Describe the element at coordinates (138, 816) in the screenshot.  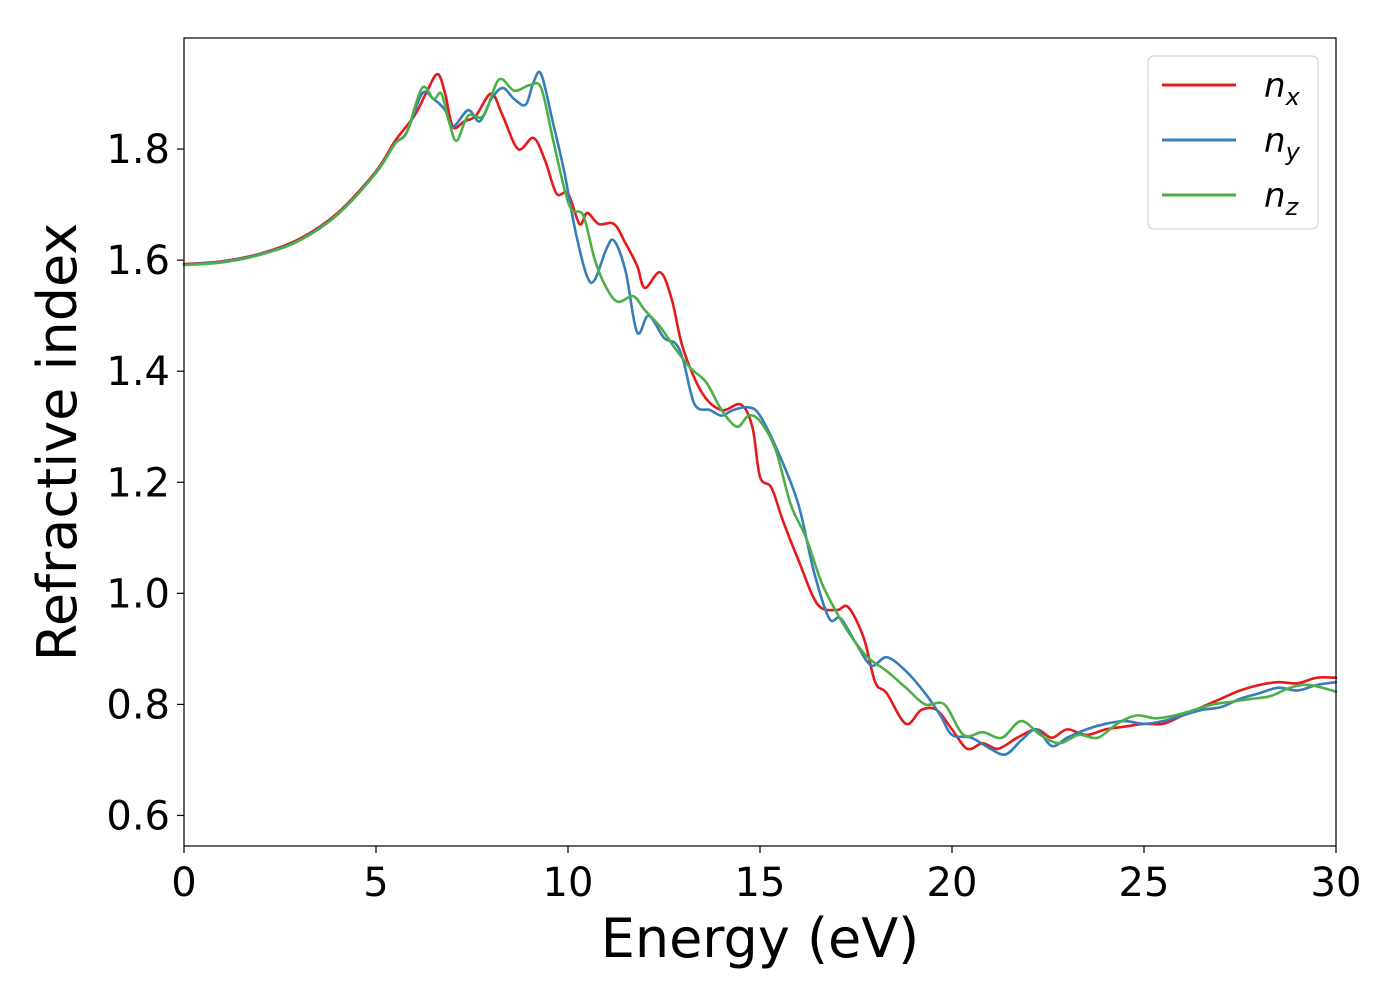
I see `y-tick-label: 0.6` at that location.